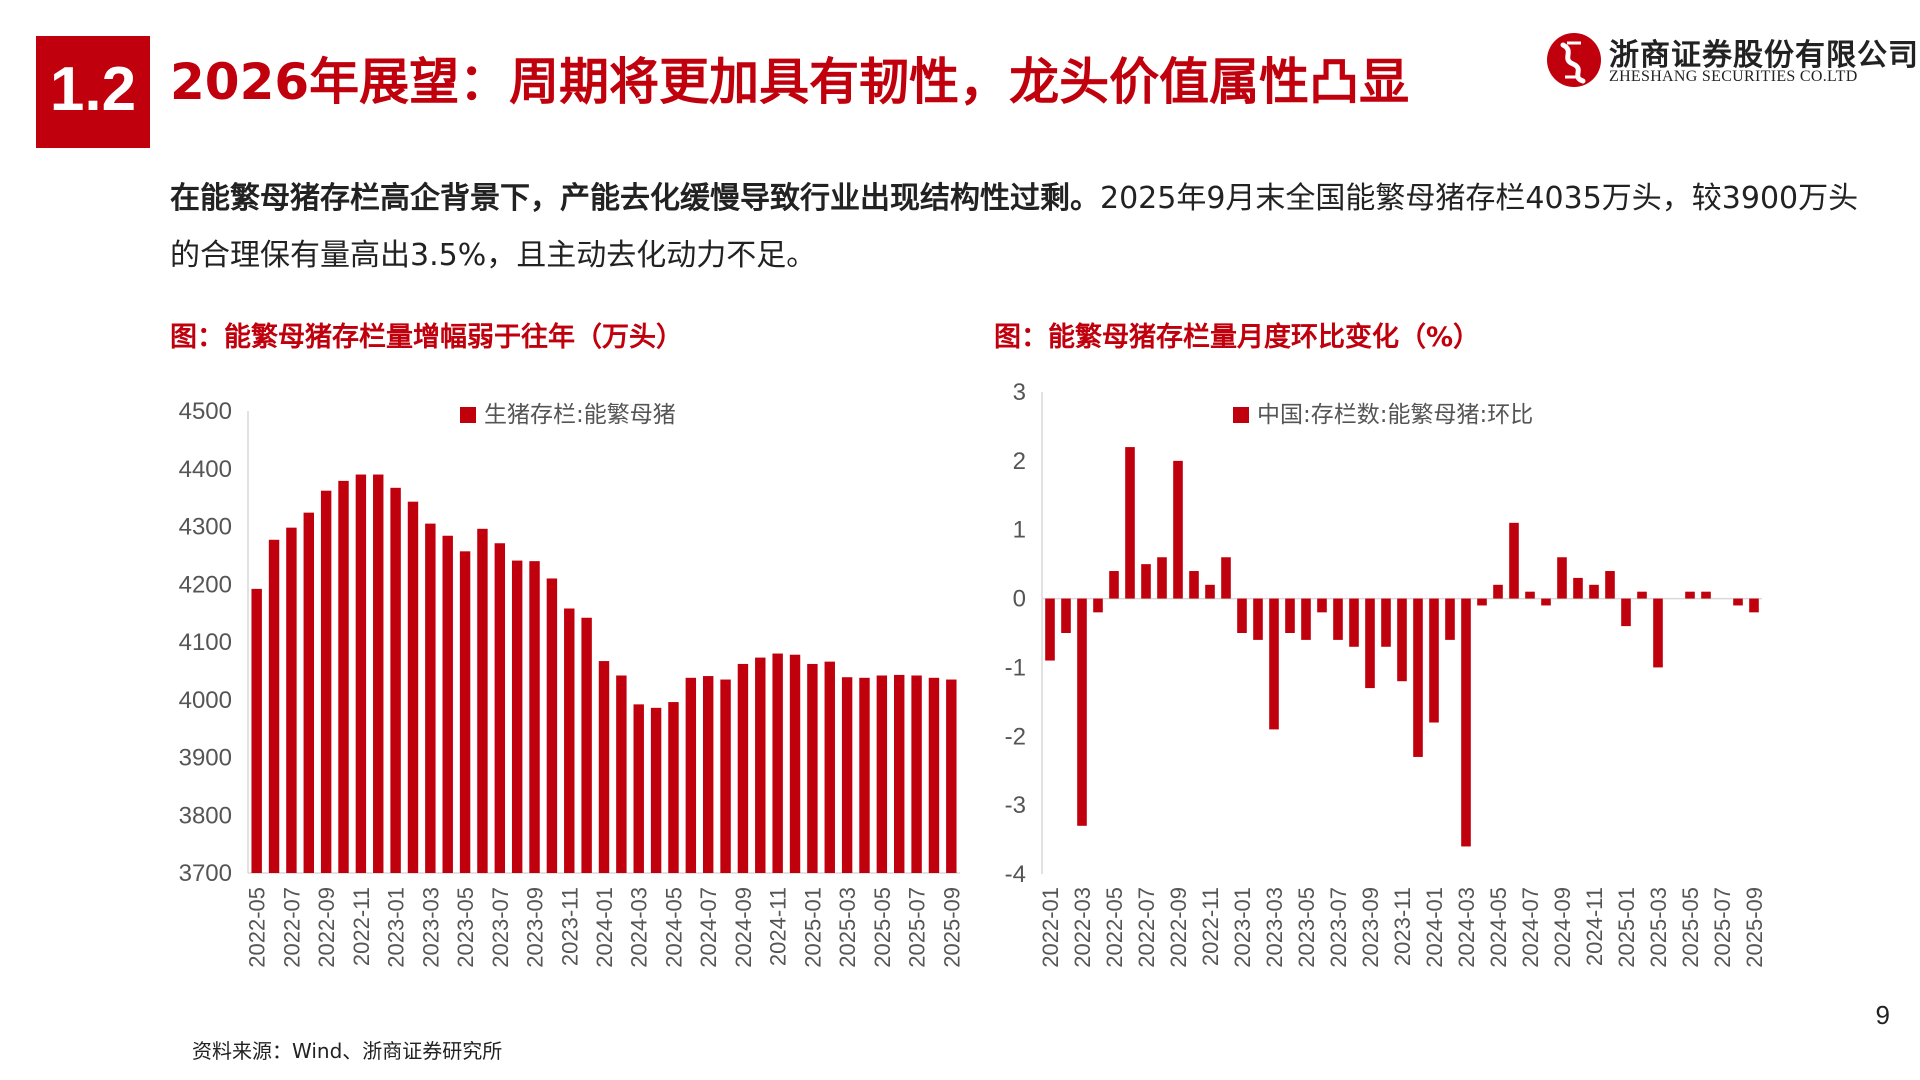 The width and height of the screenshot is (1920, 1080). What do you see at coordinates (1015, 736) in the screenshot?
I see `y-tick-label: -2` at bounding box center [1015, 736].